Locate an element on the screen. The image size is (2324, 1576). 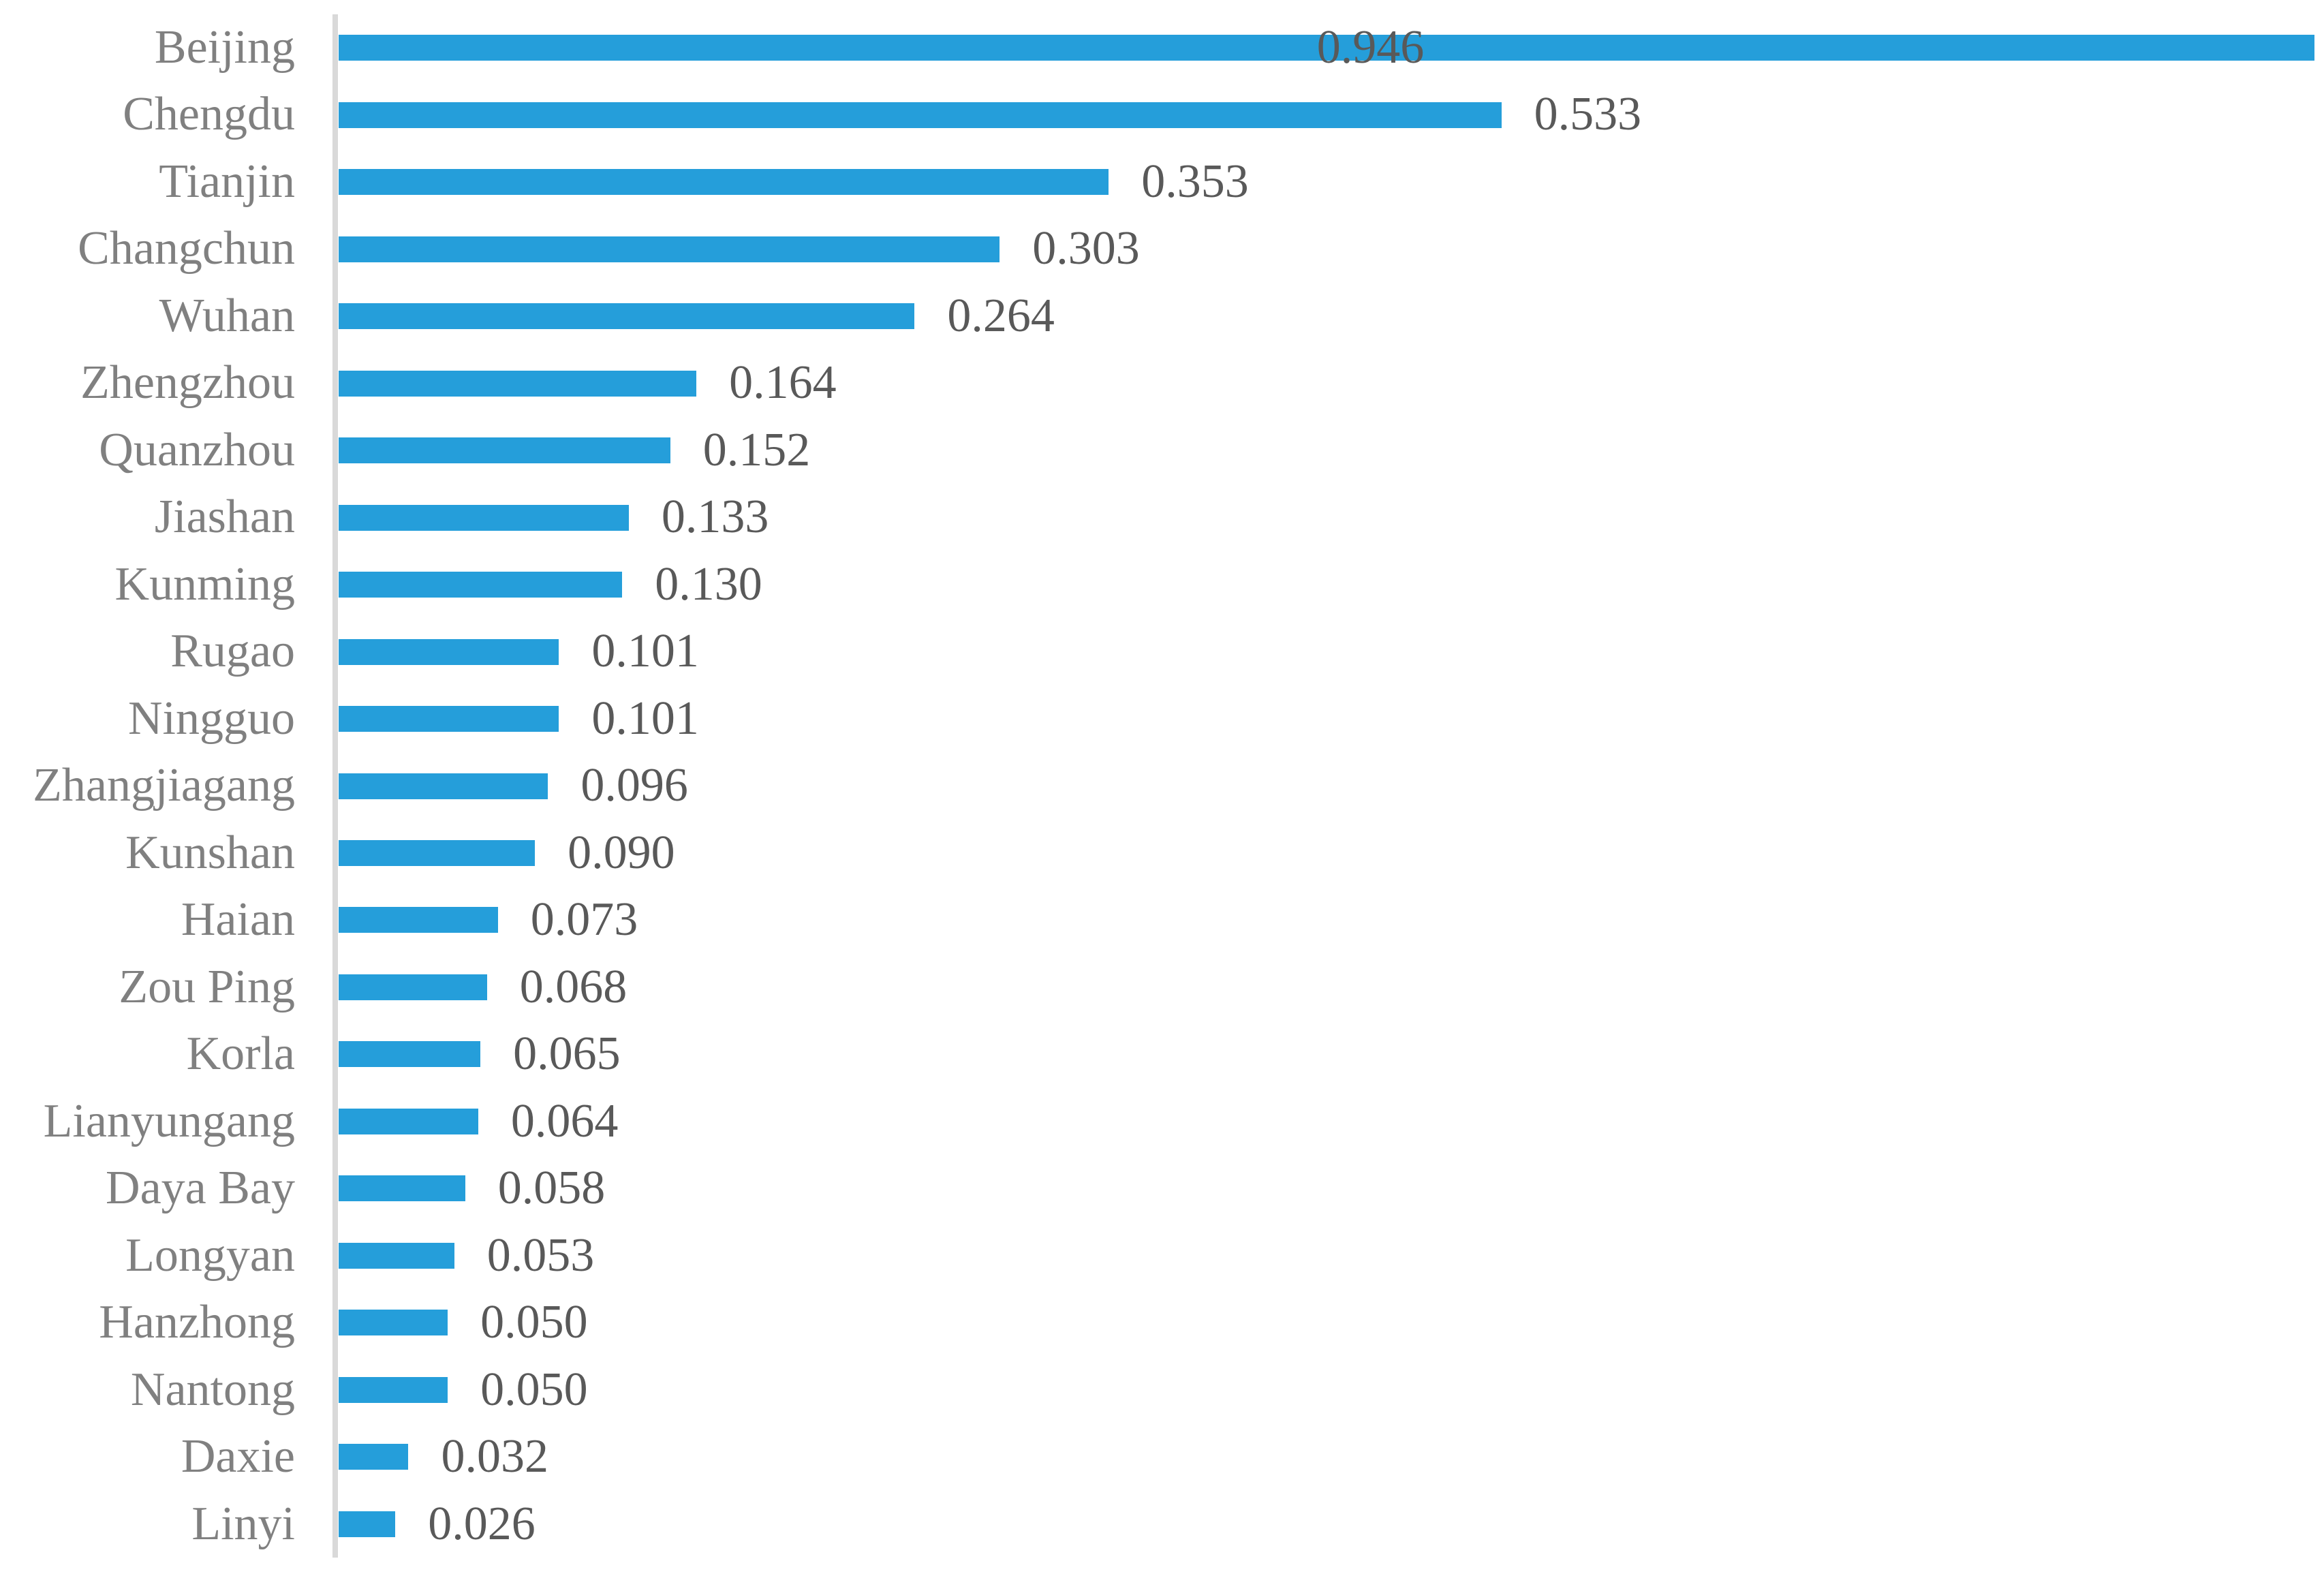
value-label: 0.073 is located at coordinates (584, 919).